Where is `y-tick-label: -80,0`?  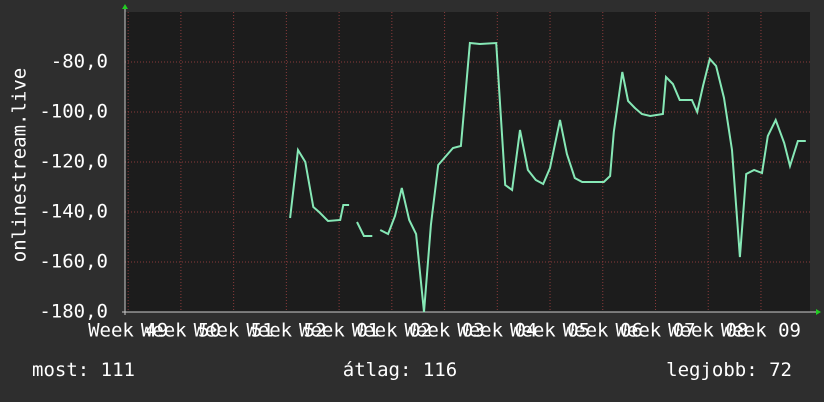
y-tick-label: -80,0 is located at coordinates (79, 62).